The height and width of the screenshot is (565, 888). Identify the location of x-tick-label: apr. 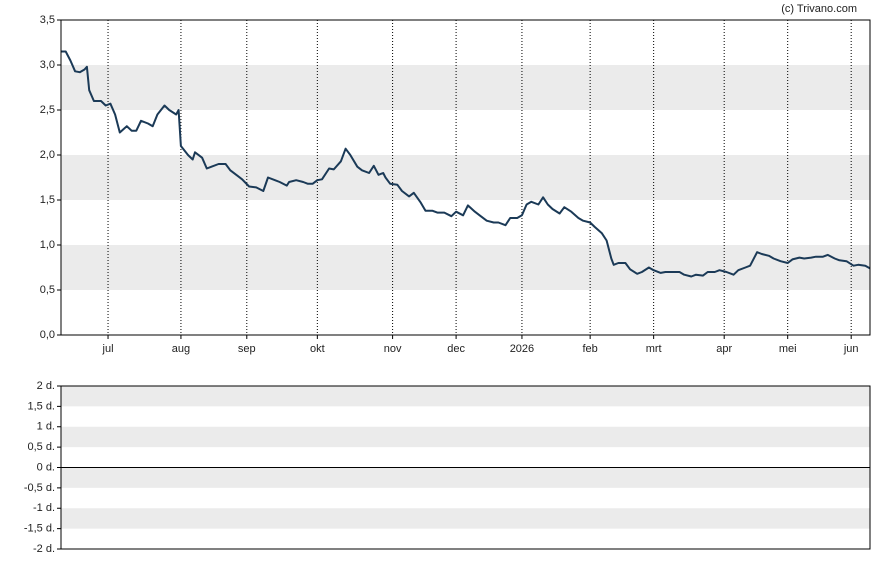
(724, 349).